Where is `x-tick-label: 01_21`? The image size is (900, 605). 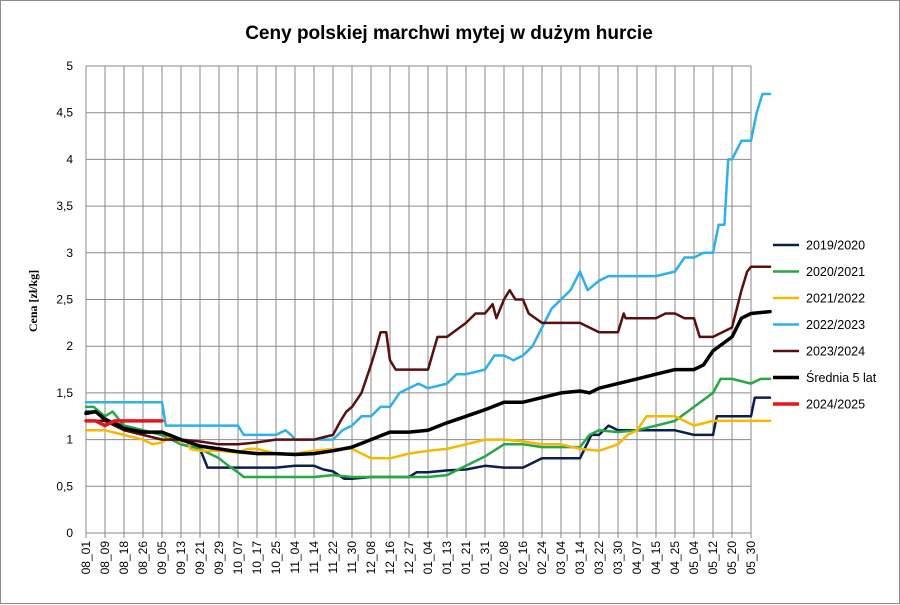
x-tick-label: 01_21 is located at coordinates (466, 558).